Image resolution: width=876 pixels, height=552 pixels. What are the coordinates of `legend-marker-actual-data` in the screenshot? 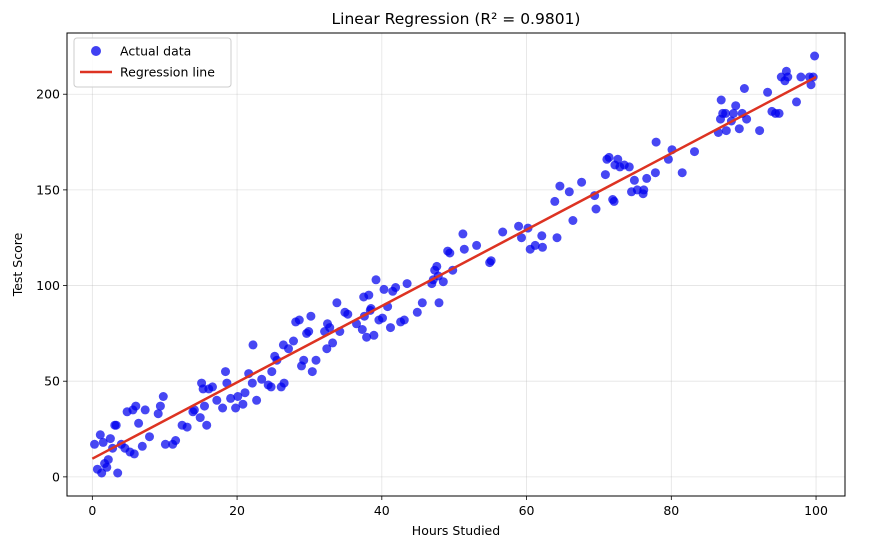 It's located at (96, 51).